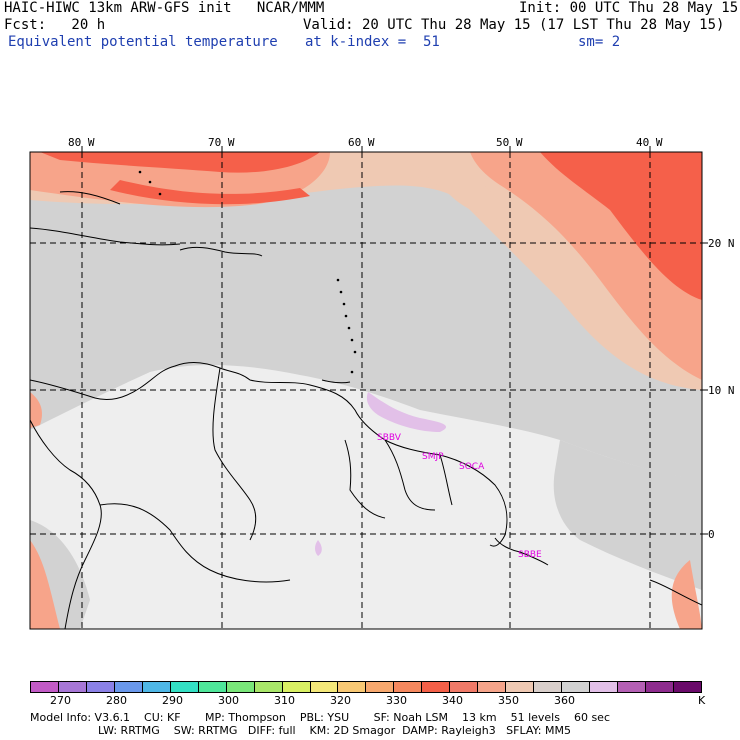 Image resolution: width=740 pixels, height=740 pixels. What do you see at coordinates (396, 700) in the screenshot?
I see `colorbar-tick-label: 330` at bounding box center [396, 700].